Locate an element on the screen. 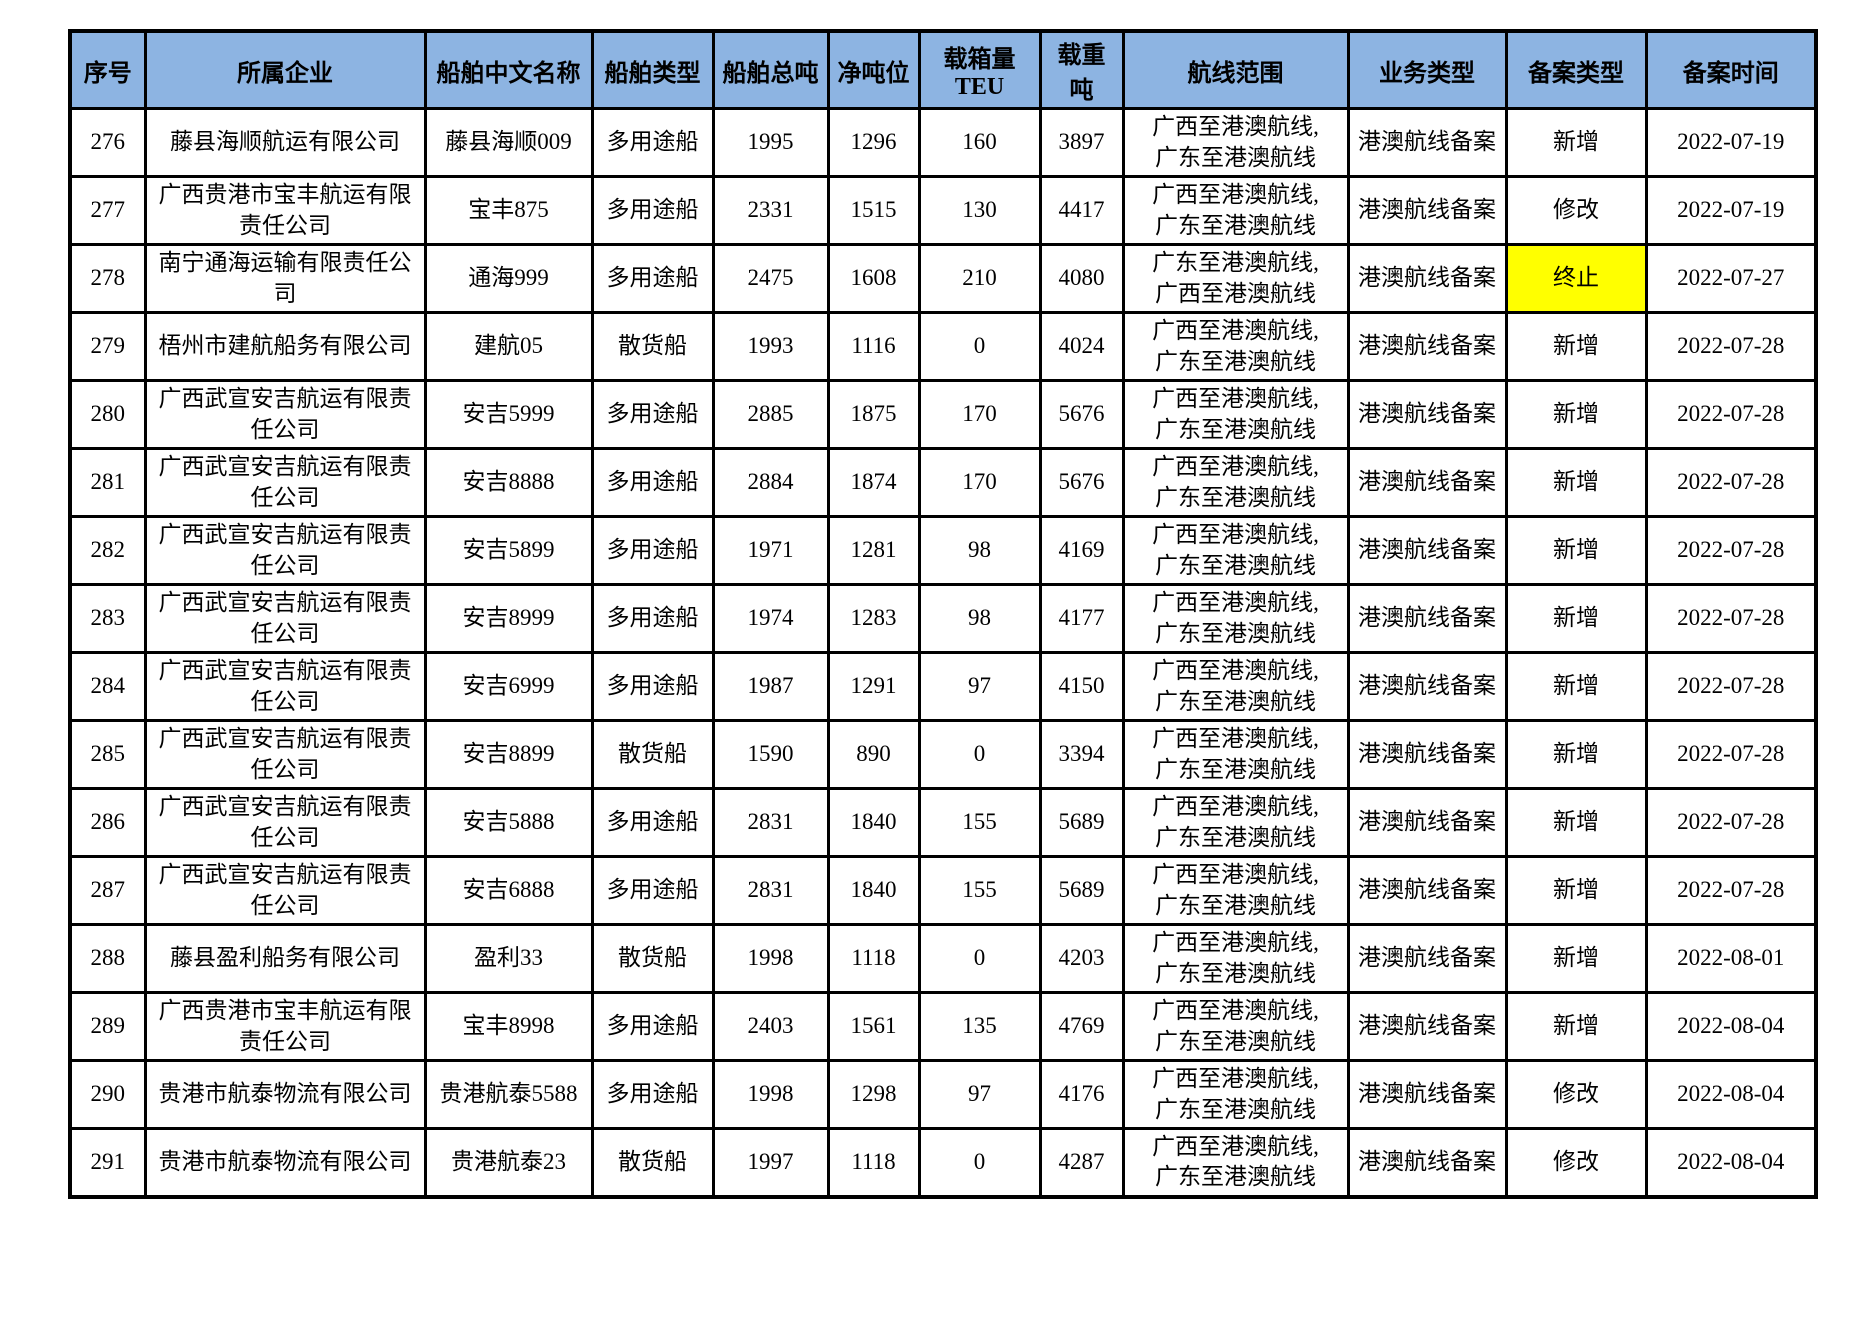 The width and height of the screenshot is (1870, 1323). cell-company: 广西贵港市宝丰航运有限责任公司 is located at coordinates (285, 1026).